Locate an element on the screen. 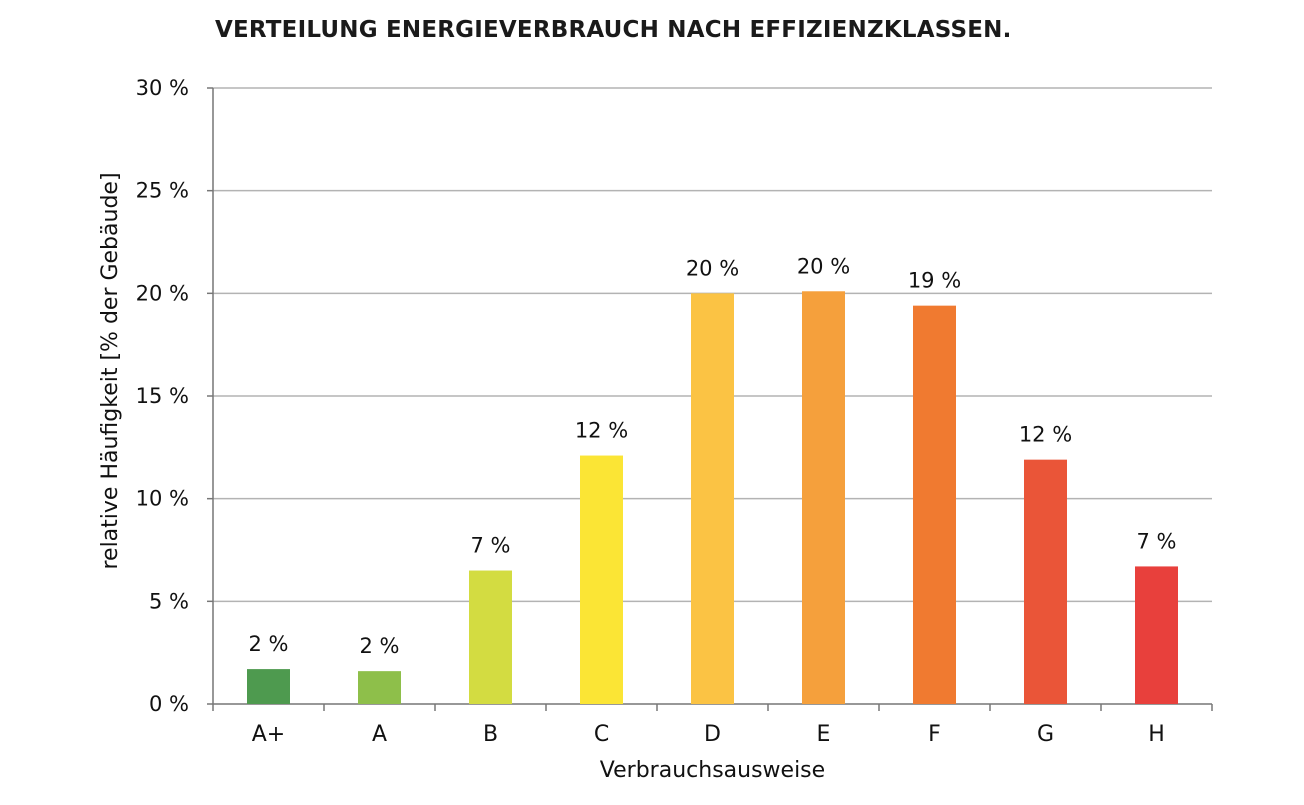  x-tick-label: H is located at coordinates (1156, 734).